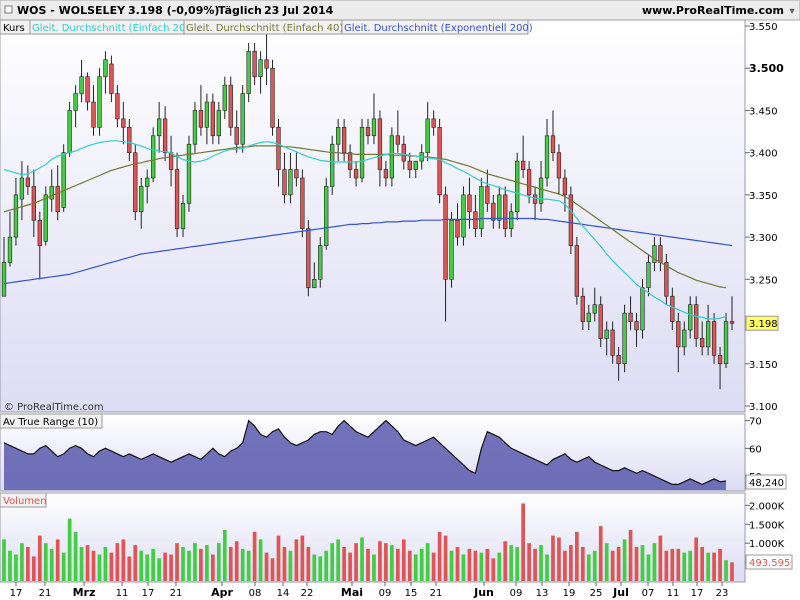  What do you see at coordinates (411, 593) in the screenshot?
I see `x-tick-label: 15` at bounding box center [411, 593].